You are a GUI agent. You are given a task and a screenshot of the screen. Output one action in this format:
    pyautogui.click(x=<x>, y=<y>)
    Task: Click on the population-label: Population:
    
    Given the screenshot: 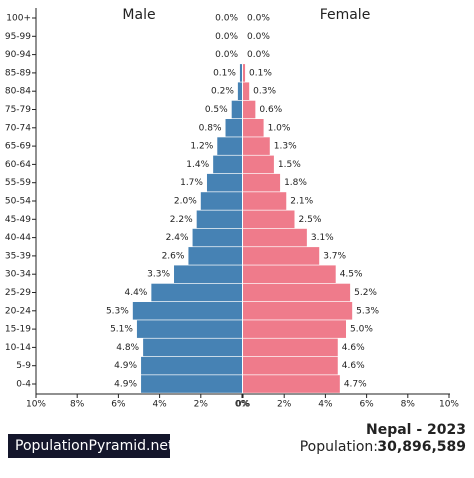 What is the action you would take?
    pyautogui.click(x=339, y=447)
    